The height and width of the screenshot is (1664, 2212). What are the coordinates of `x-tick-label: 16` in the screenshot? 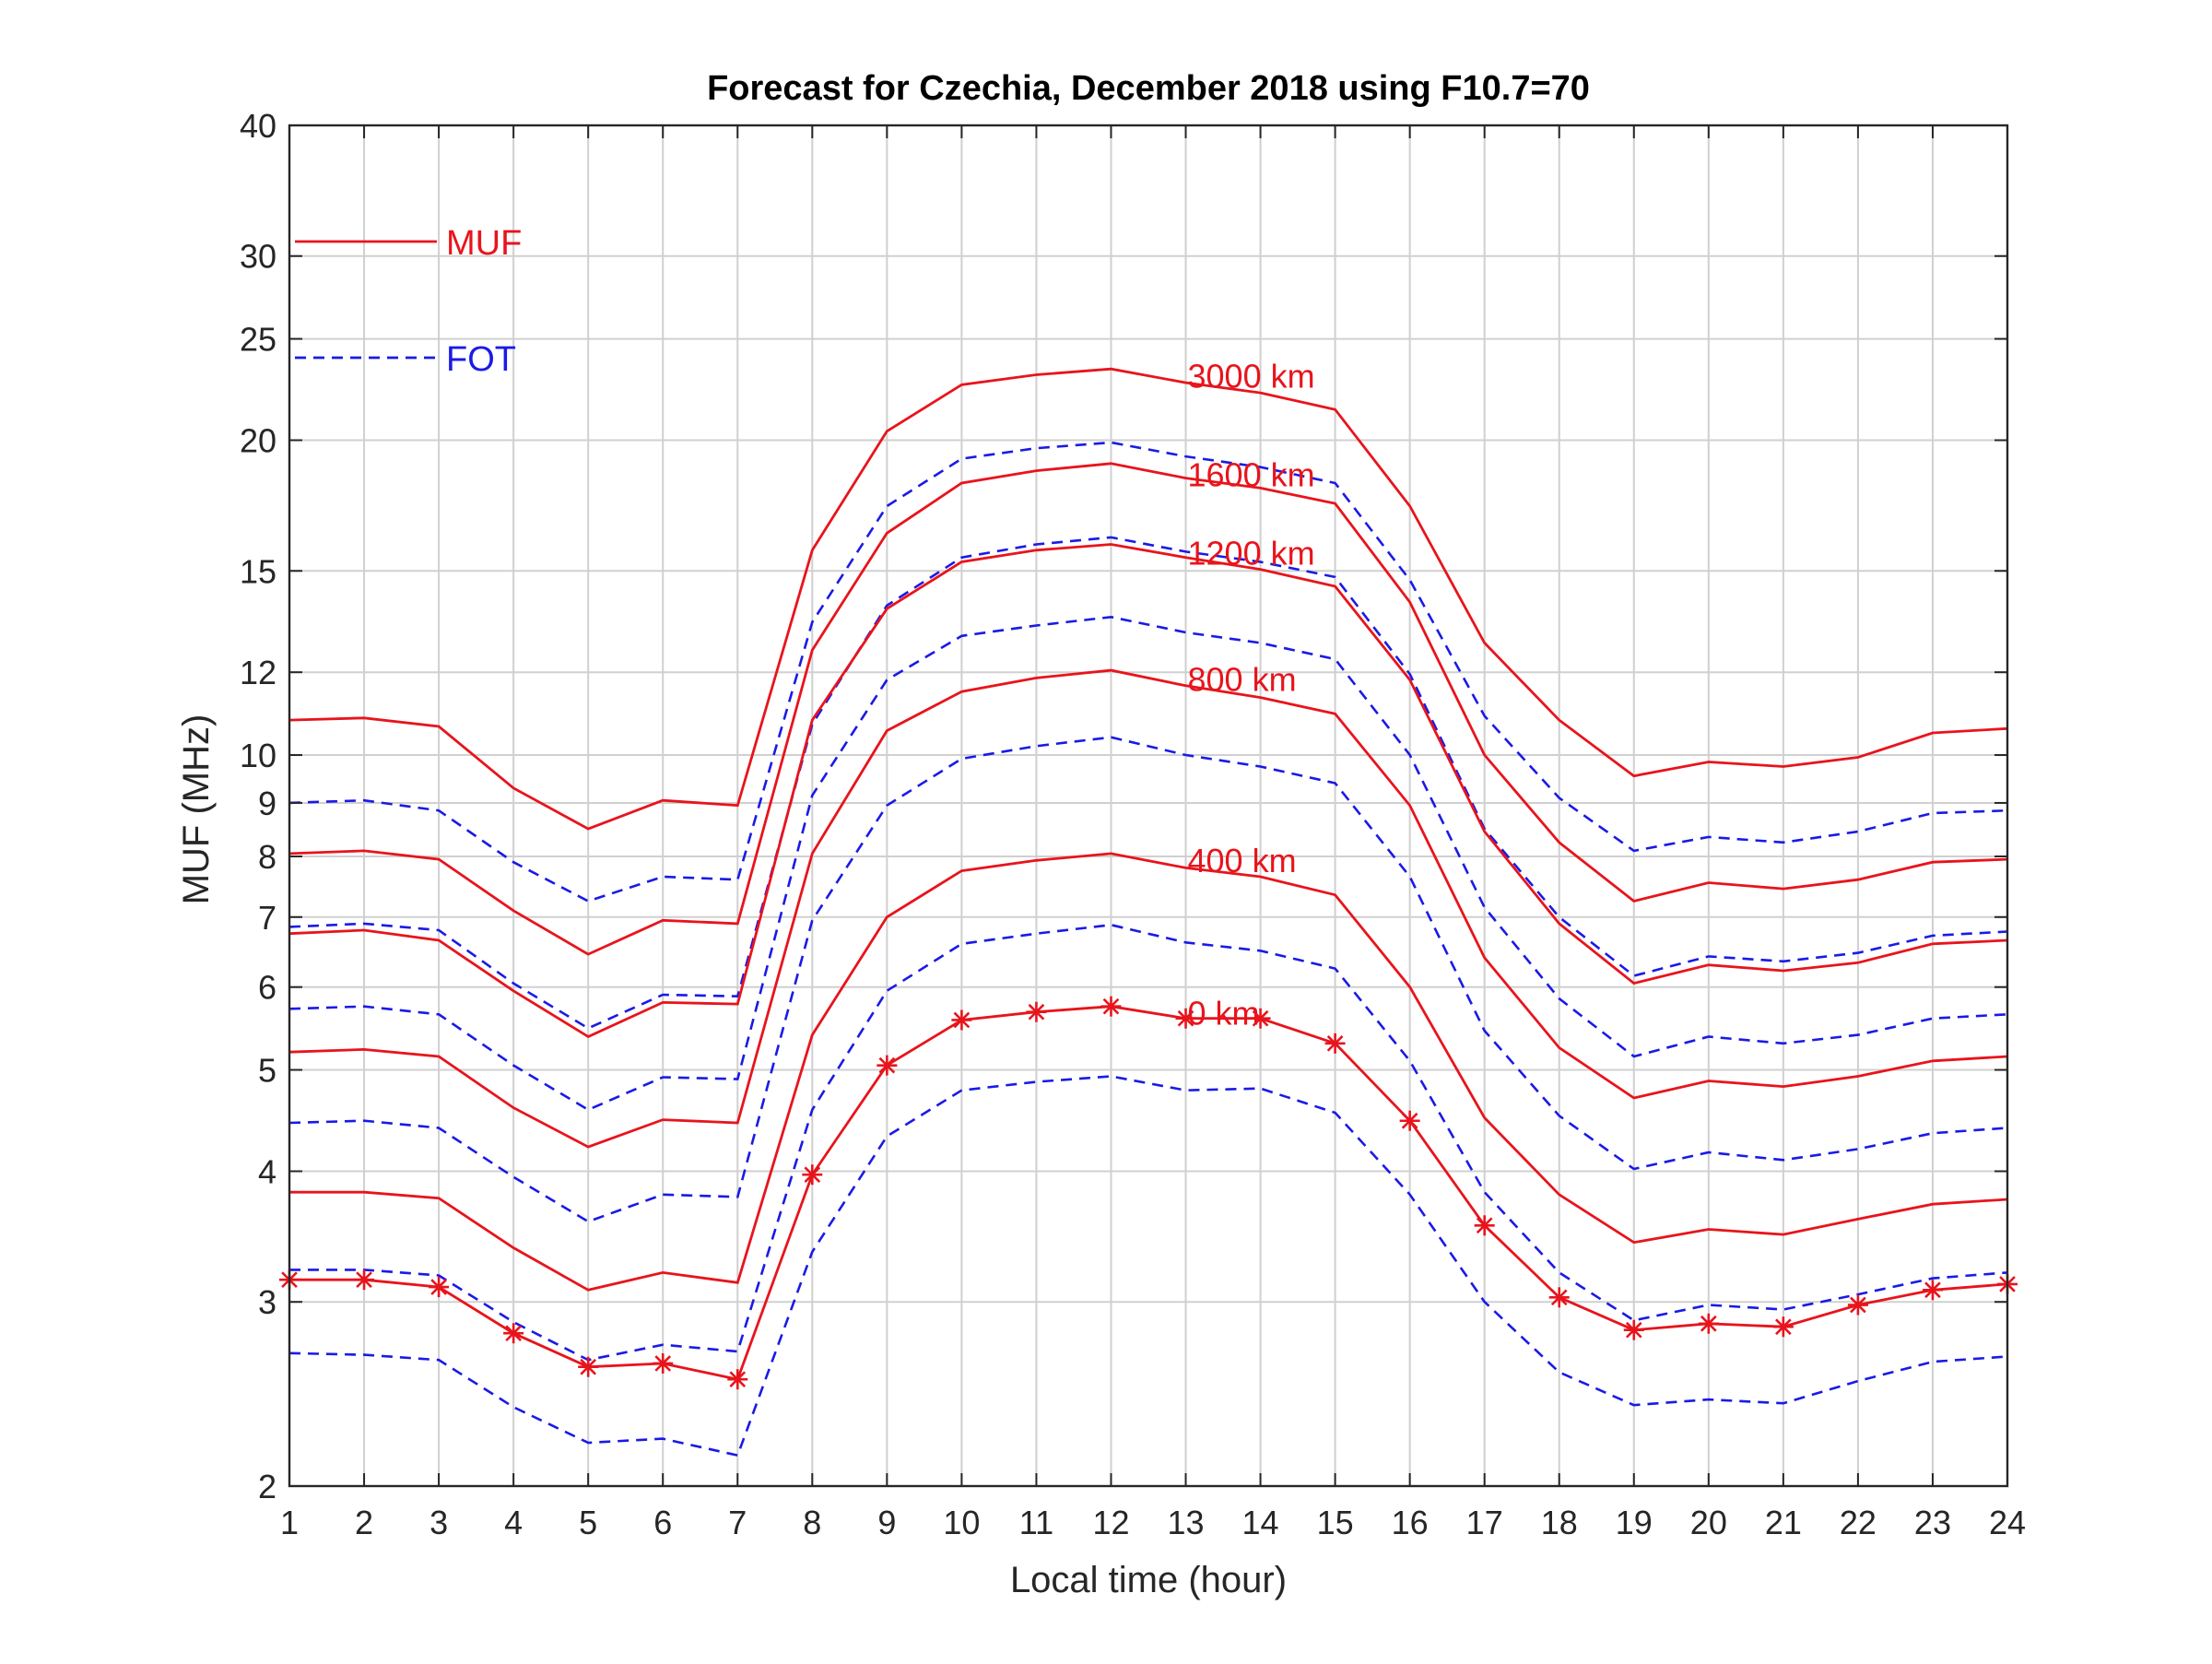 It's located at (1410, 1522).